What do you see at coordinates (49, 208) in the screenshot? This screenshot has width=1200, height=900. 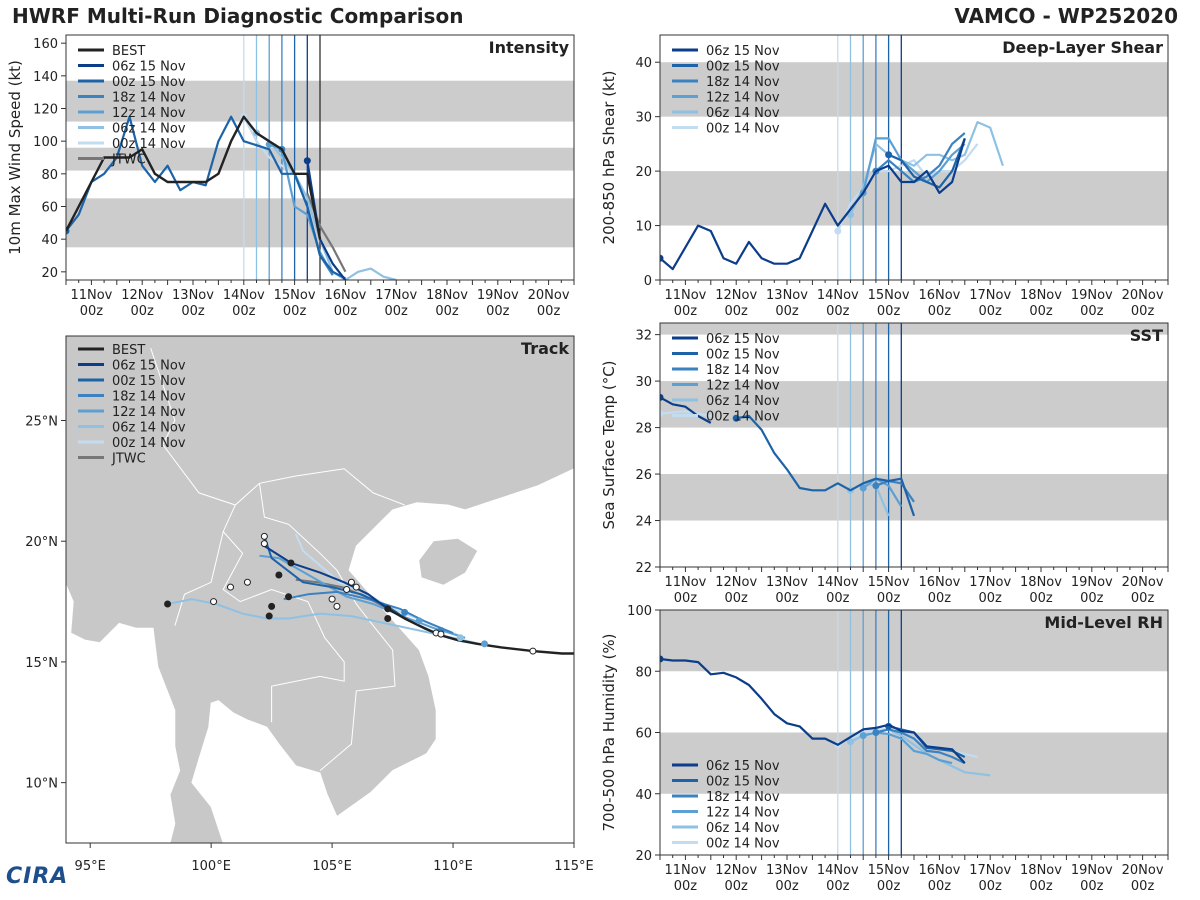 I see `y-tick-label: 60` at bounding box center [49, 208].